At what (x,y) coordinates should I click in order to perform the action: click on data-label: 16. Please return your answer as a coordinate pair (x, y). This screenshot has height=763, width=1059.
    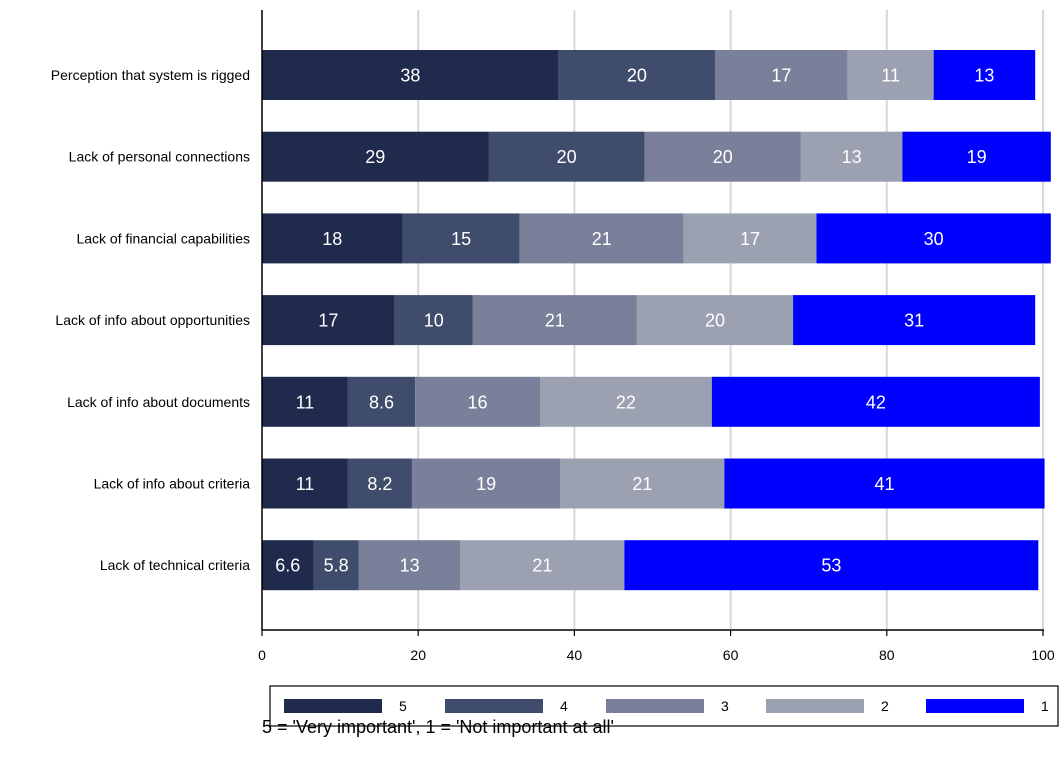
    Looking at the image, I should click on (478, 402).